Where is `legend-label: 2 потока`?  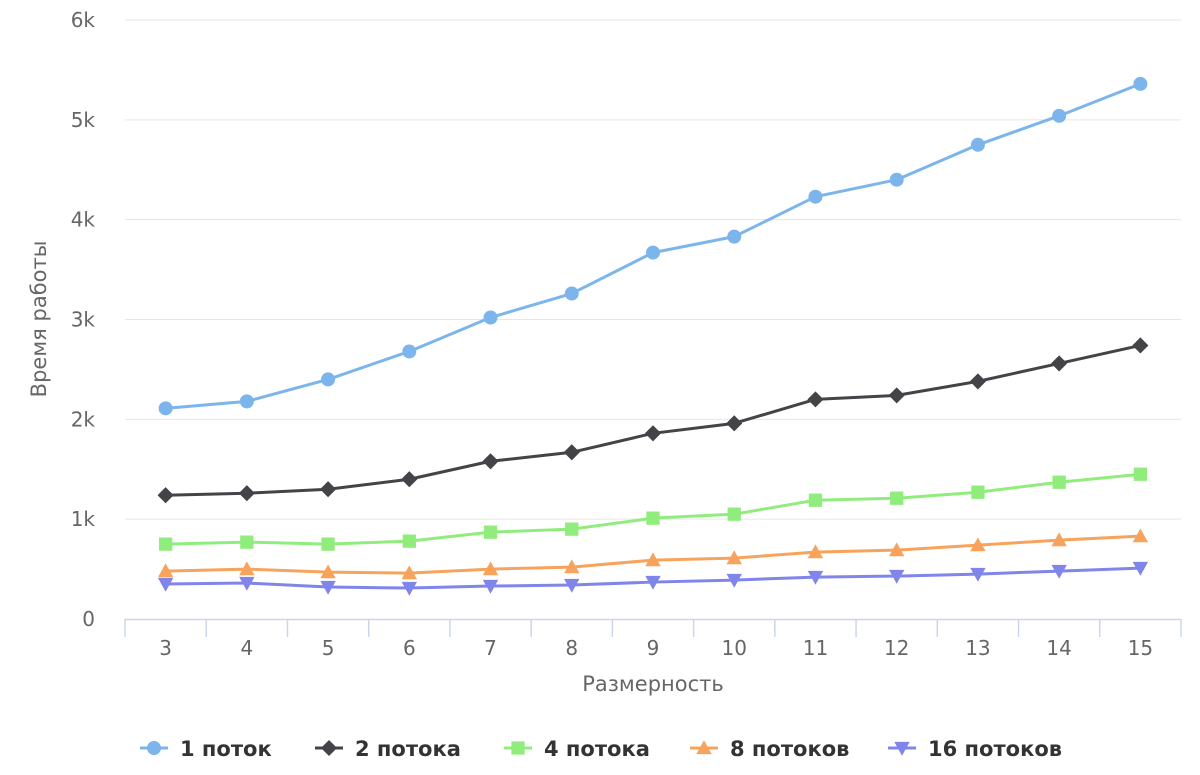 legend-label: 2 потока is located at coordinates (408, 749).